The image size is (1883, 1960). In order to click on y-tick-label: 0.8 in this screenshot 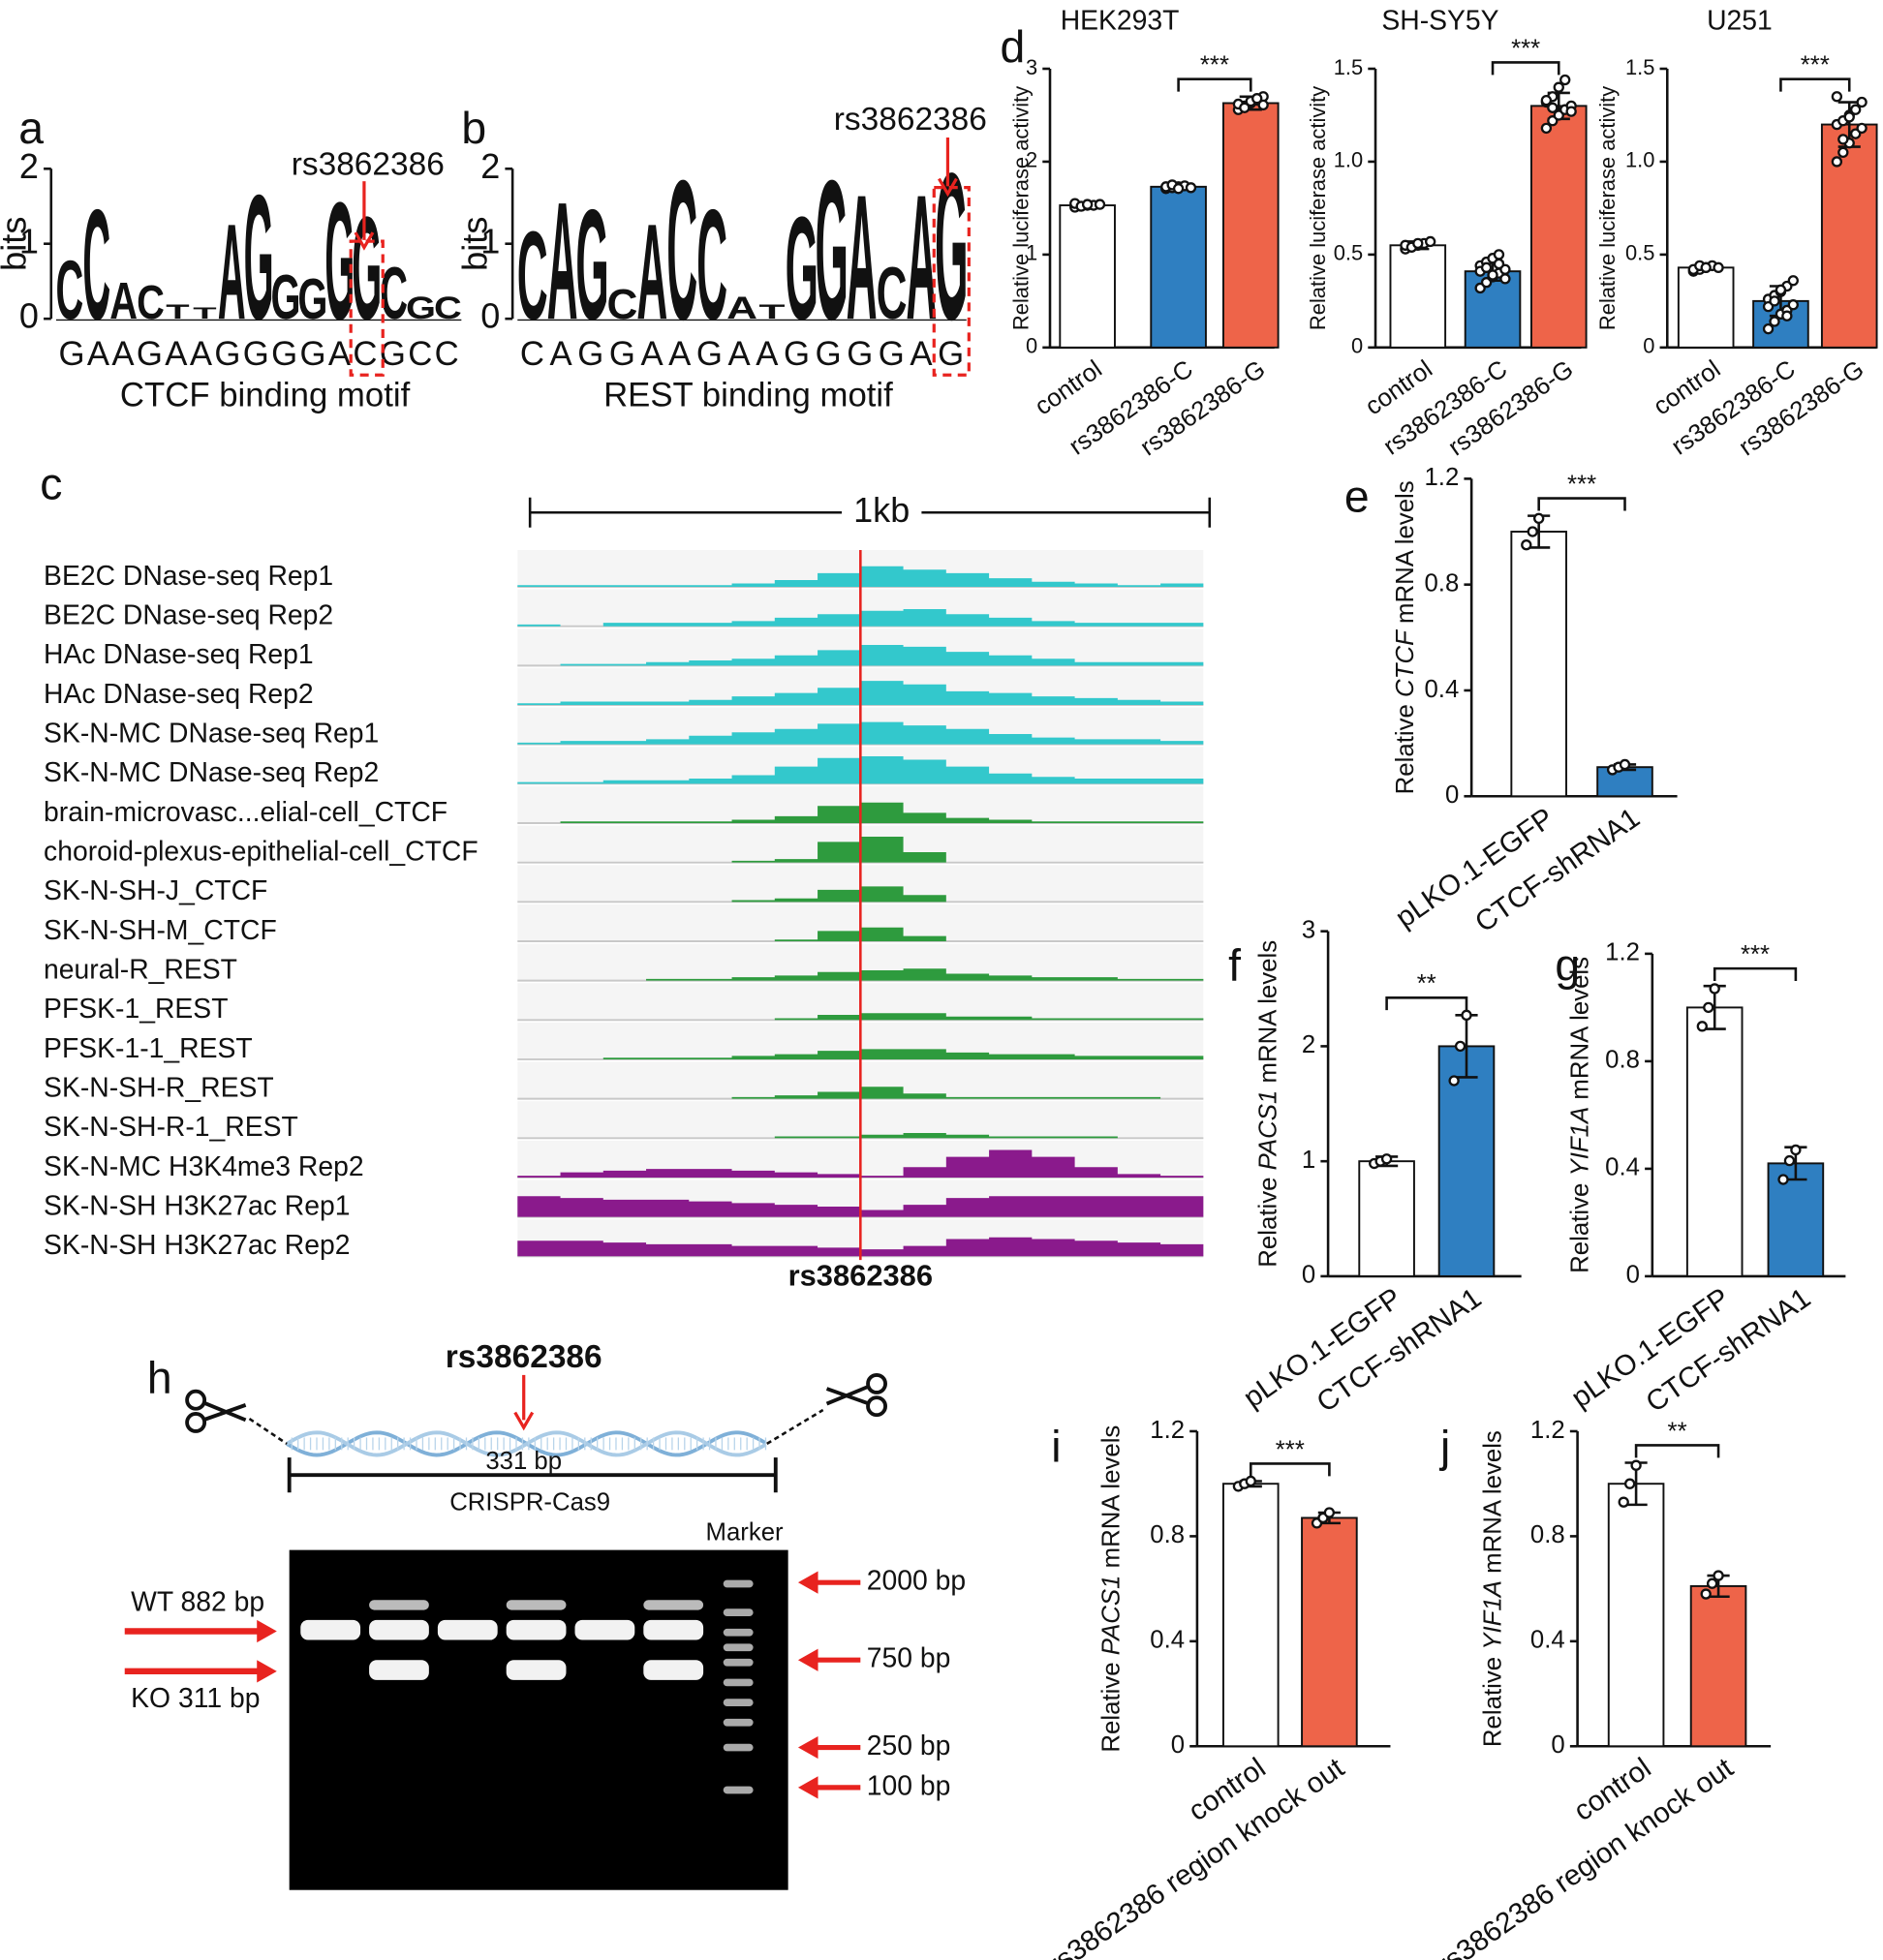, I will do `click(1547, 1534)`.